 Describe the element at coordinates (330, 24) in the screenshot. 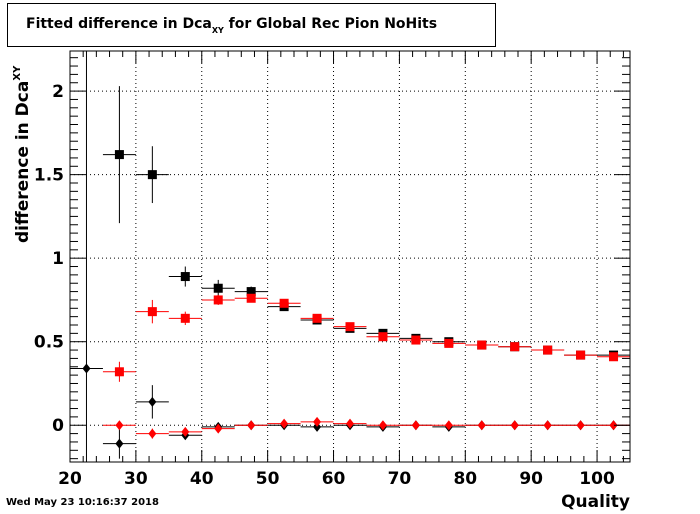

I see `chart-title-suffix: for Global Rec Pion NoHits` at that location.